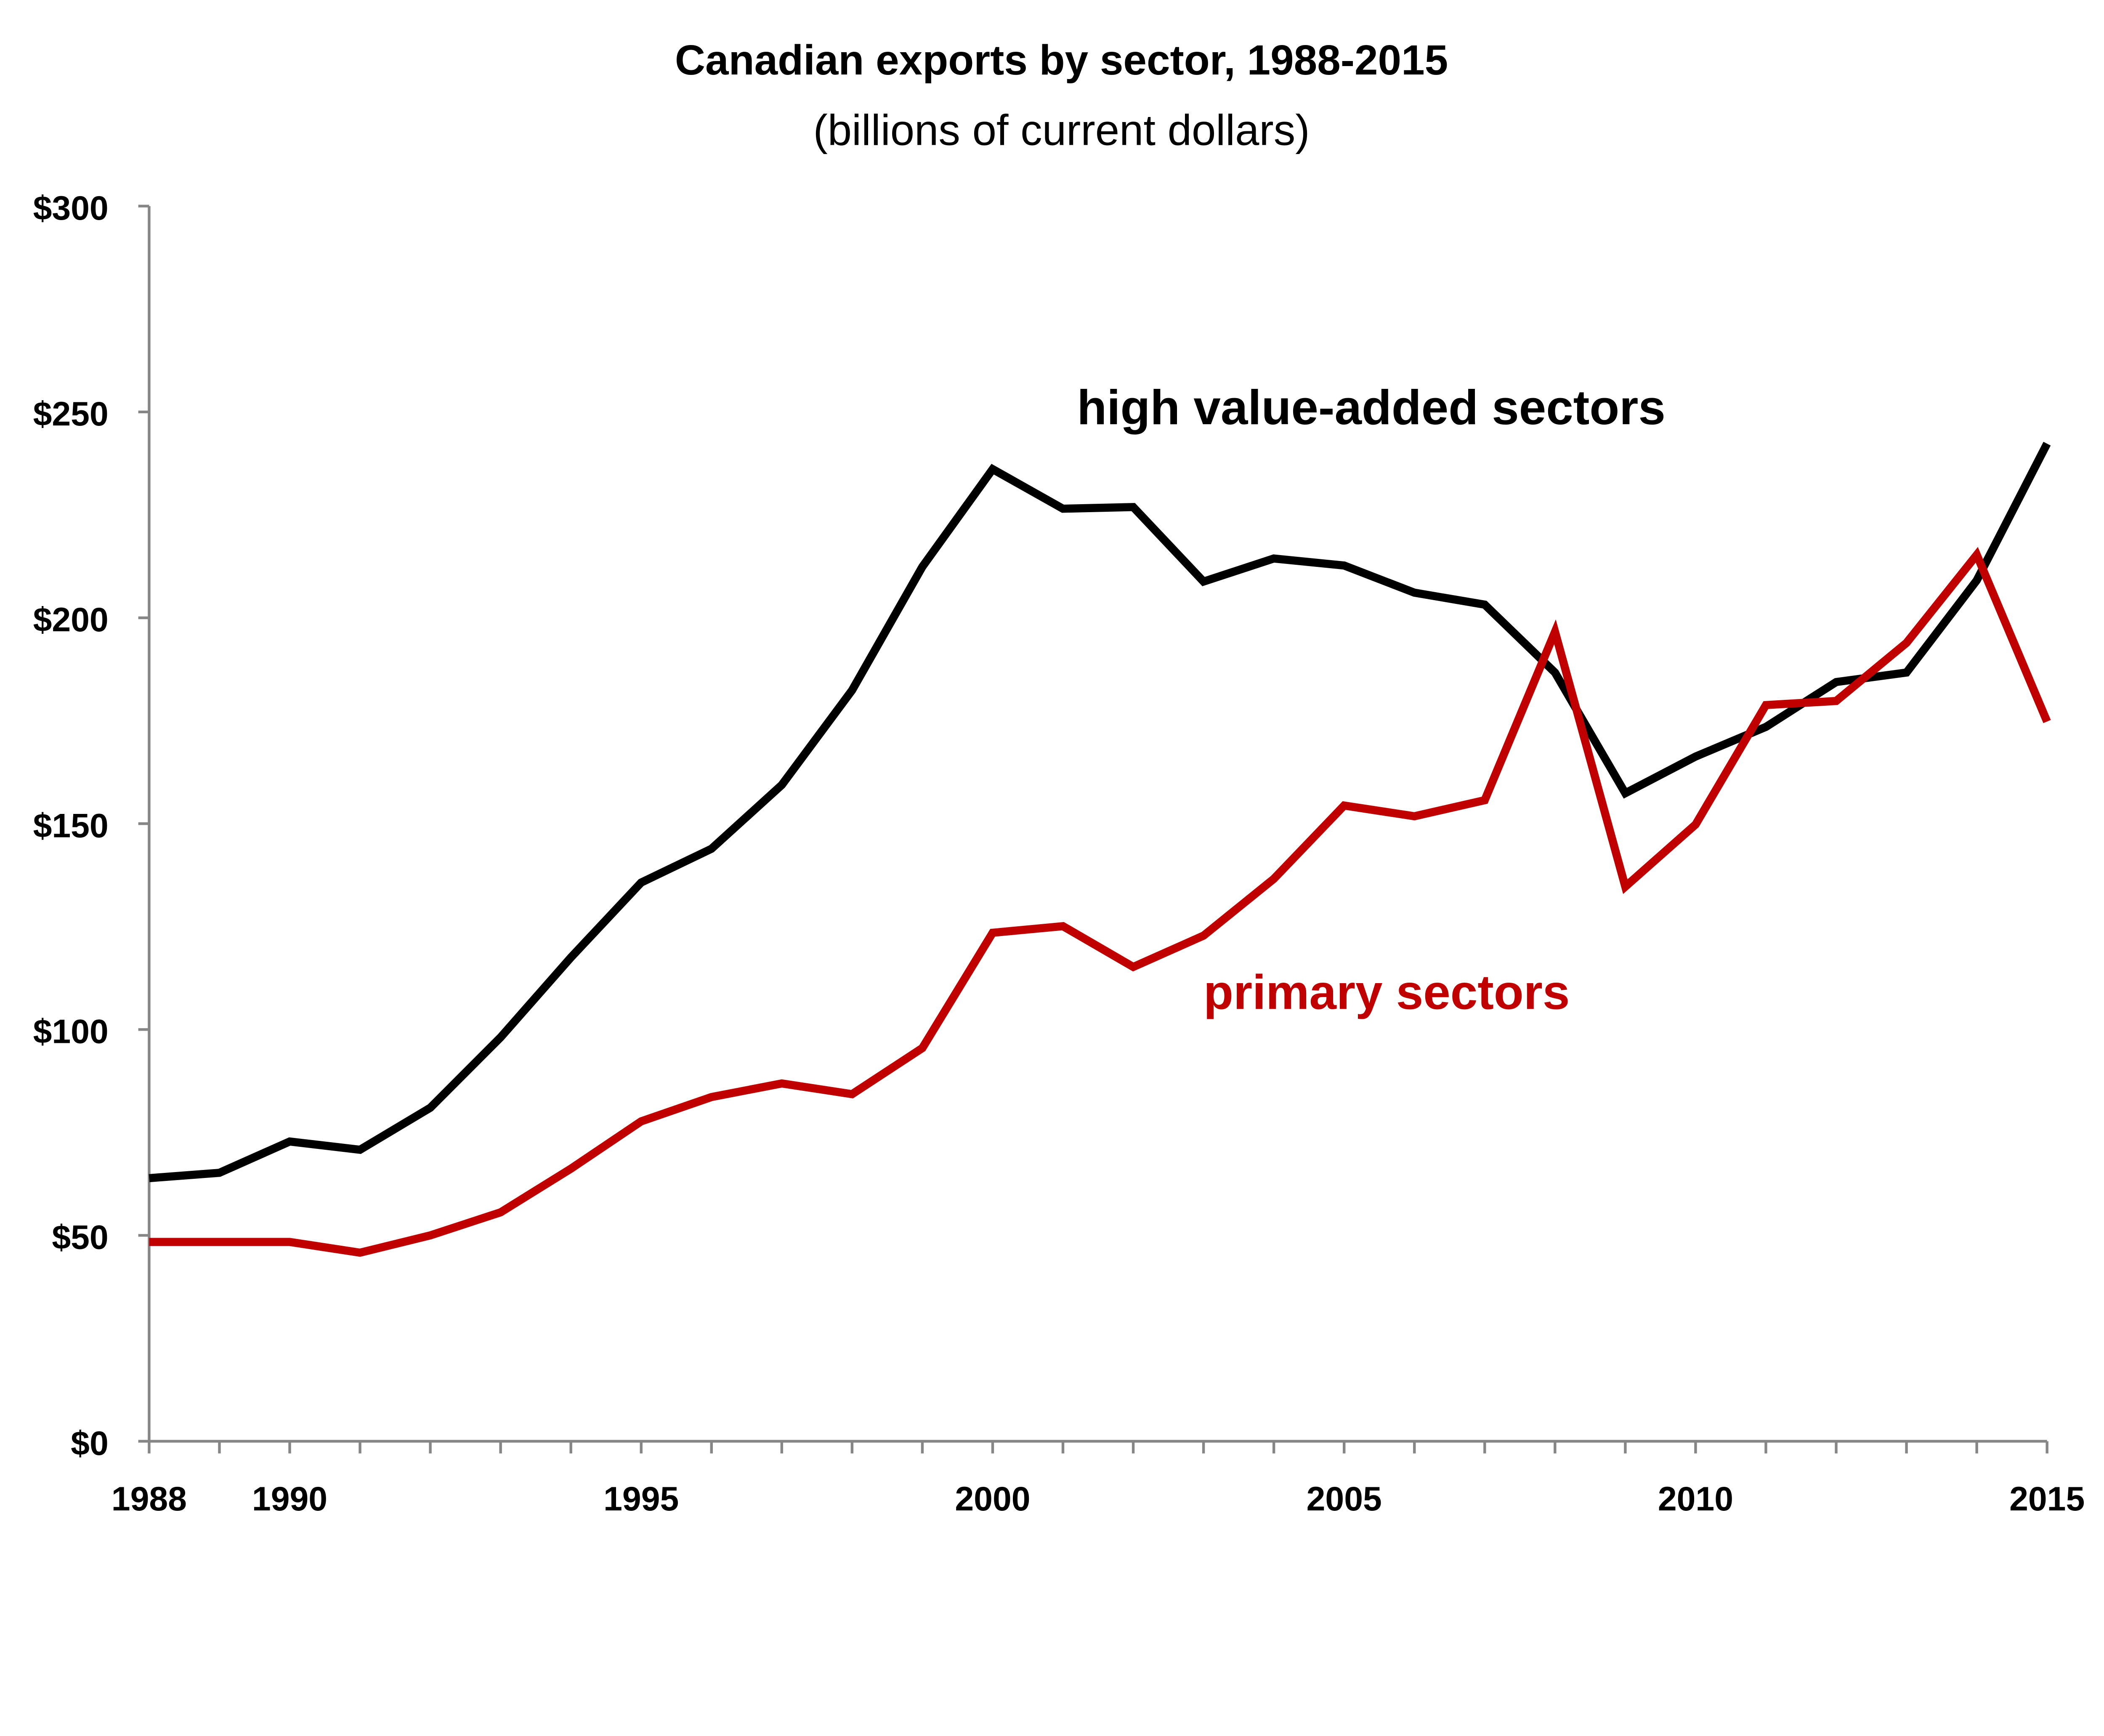 Image resolution: width=2104 pixels, height=1736 pixels. I want to click on series-label-1: primary sectors, so click(1386, 992).